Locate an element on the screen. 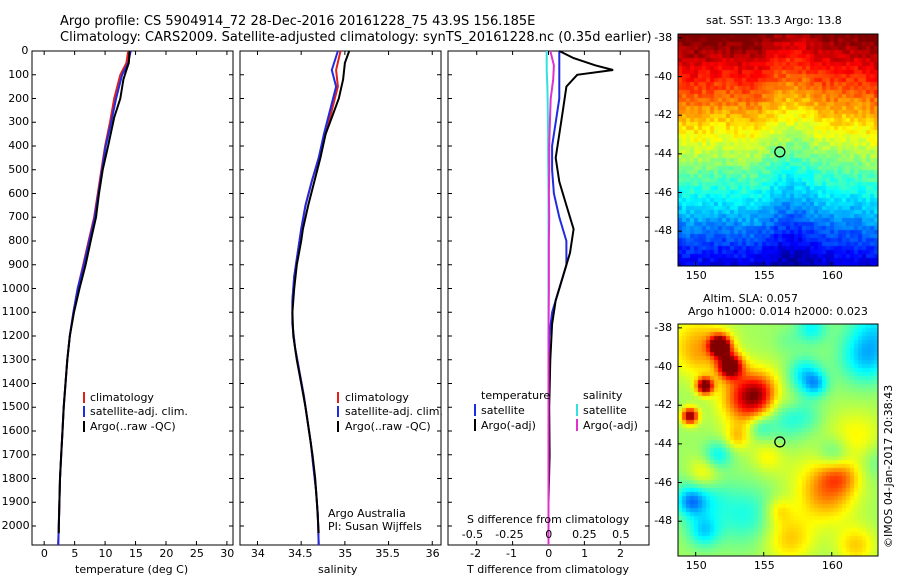  x-tick-label: 30 is located at coordinates (227, 553).